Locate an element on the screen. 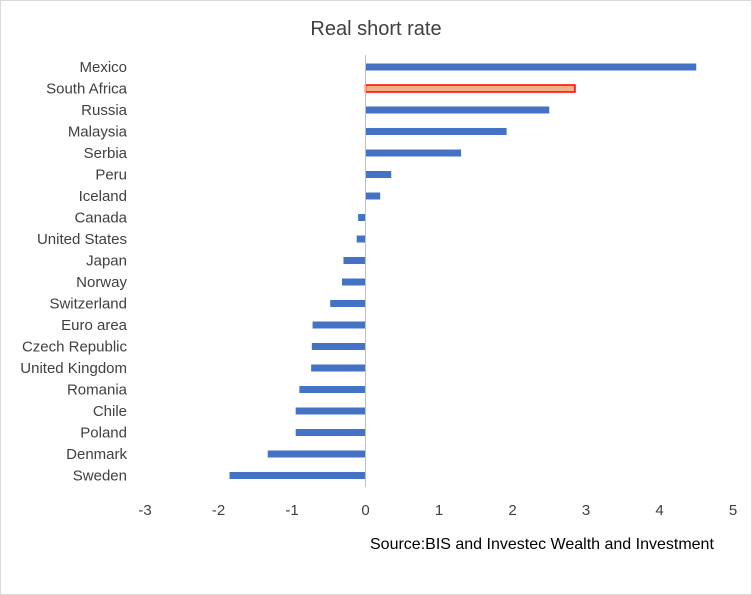  bar-canada is located at coordinates (362, 217).